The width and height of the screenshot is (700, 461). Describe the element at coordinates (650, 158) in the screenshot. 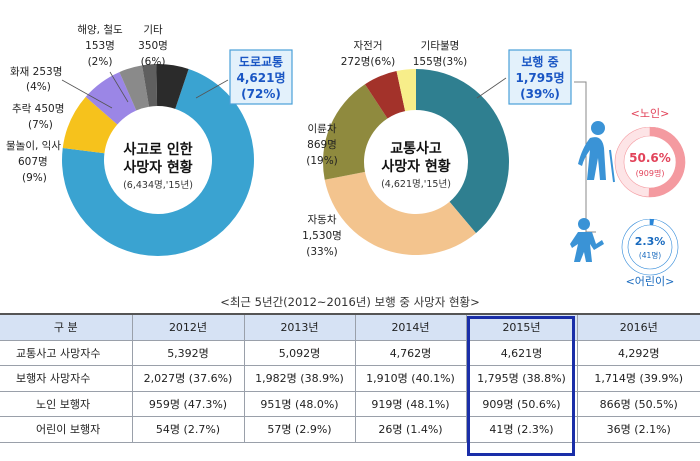

I see `small-donut-elderly-pct: 50.6%` at that location.